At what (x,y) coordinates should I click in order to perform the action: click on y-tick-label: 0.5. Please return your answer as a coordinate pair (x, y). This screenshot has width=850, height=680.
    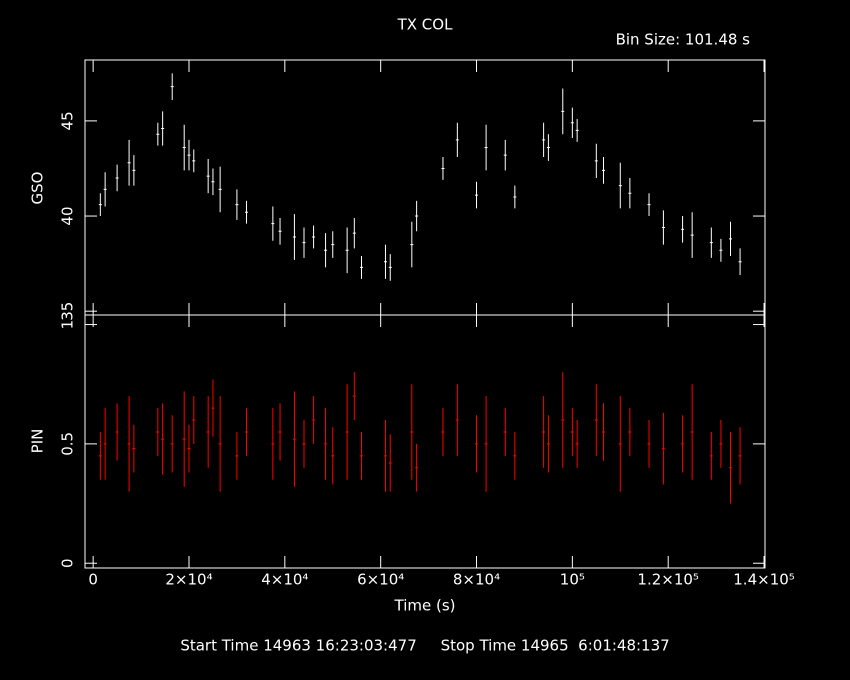
    Looking at the image, I should click on (68, 444).